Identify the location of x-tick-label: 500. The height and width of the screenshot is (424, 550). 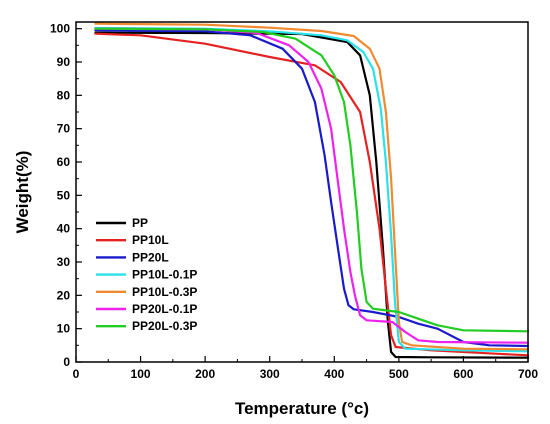
(399, 374).